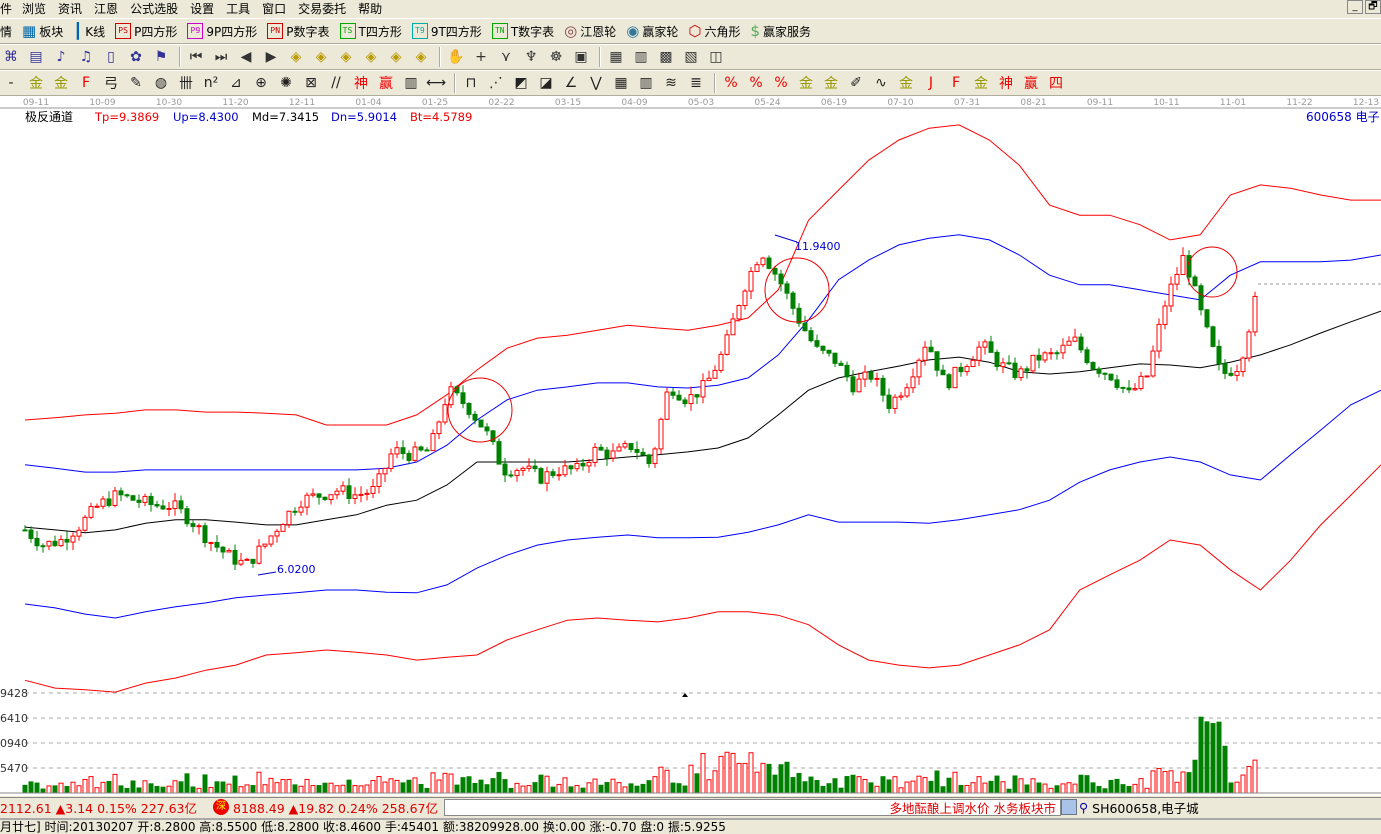  I want to click on toolbar-tool-icon: ◩, so click(521, 83).